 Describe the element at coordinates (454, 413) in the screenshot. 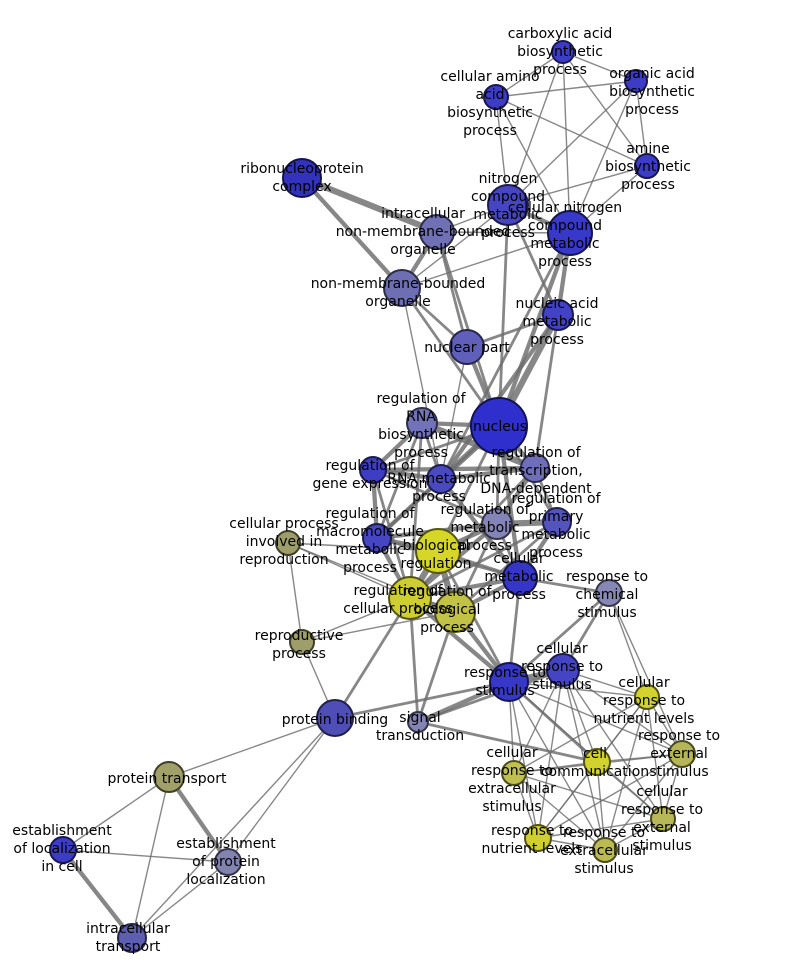

I see `graph-edge-np-rnam` at that location.